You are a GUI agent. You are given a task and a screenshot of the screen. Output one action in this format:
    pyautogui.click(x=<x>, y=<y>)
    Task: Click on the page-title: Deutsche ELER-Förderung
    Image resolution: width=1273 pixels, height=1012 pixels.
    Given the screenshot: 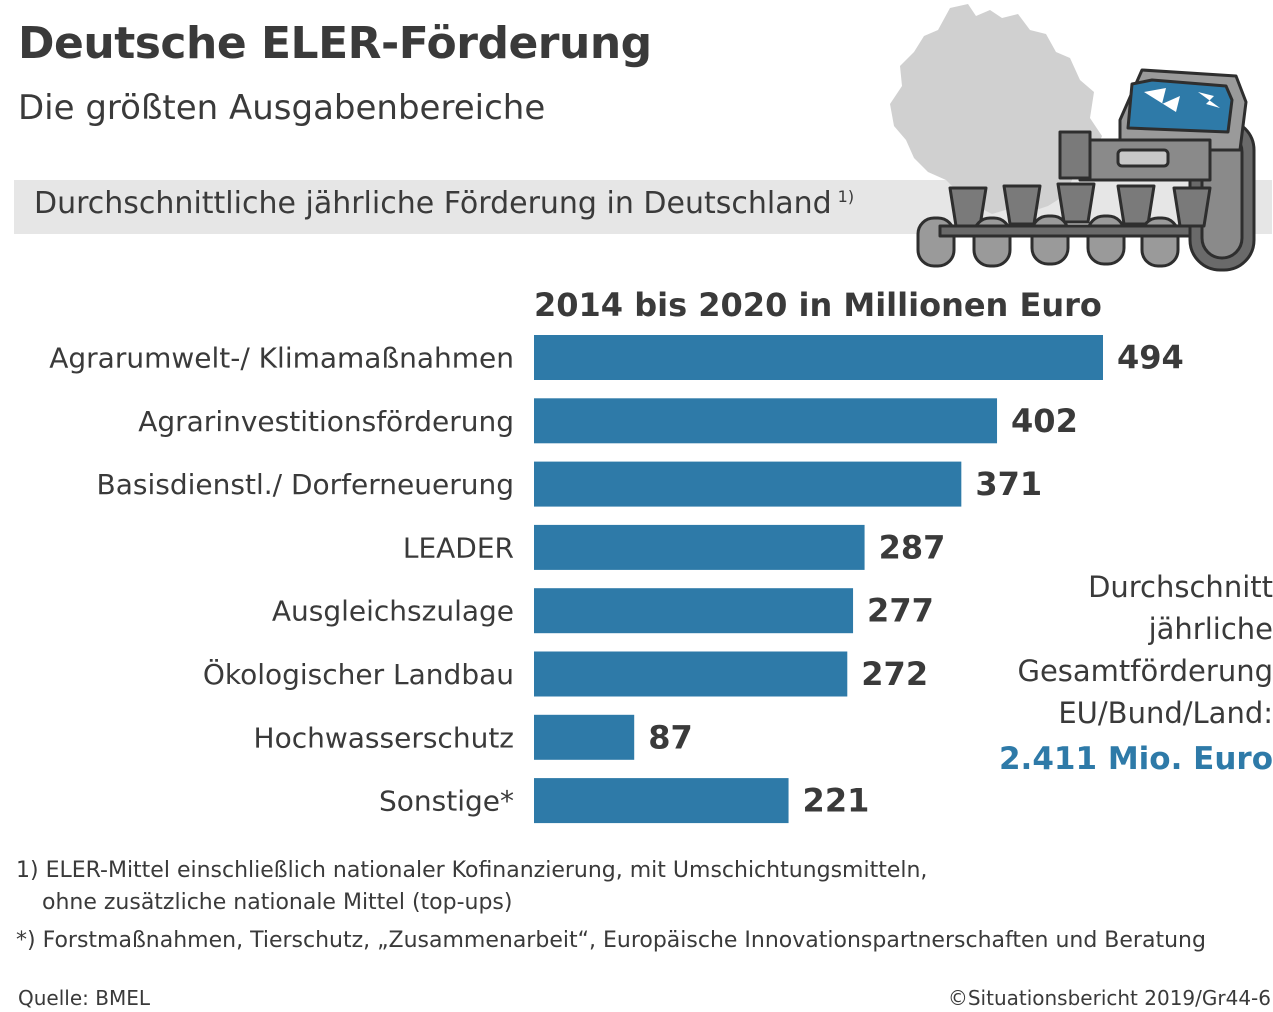 What is the action you would take?
    pyautogui.click(x=335, y=43)
    